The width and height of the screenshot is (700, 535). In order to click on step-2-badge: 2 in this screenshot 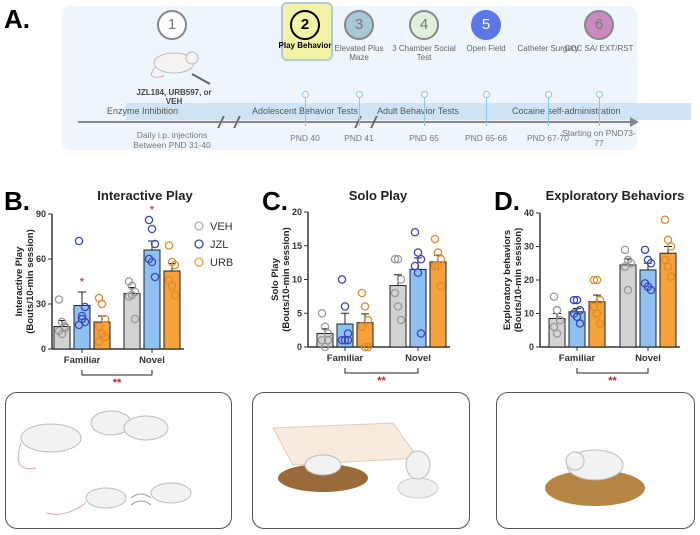, I will do `click(305, 25)`.